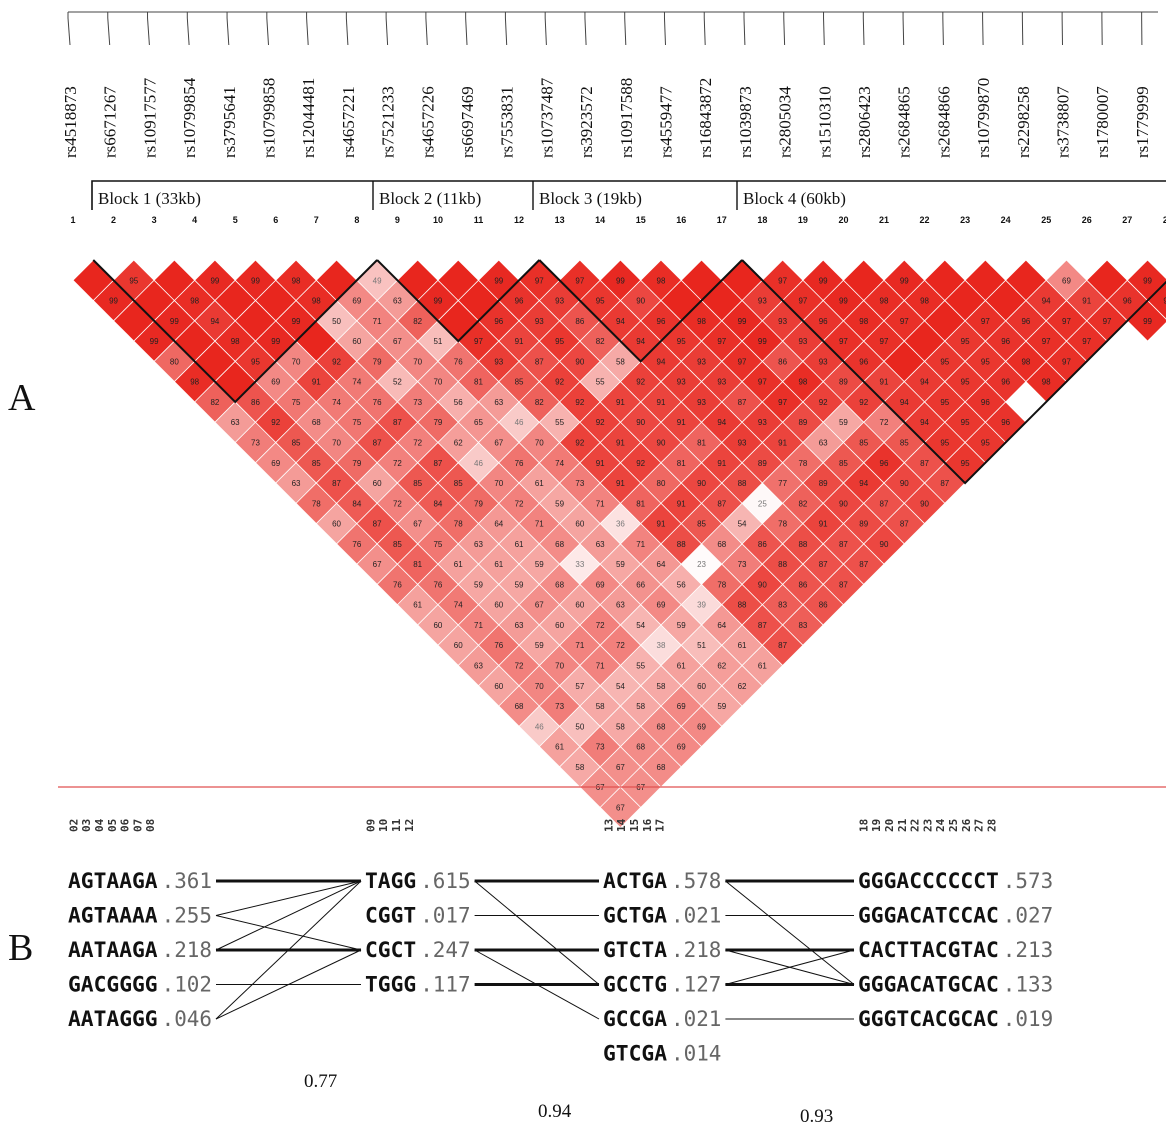 The width and height of the screenshot is (1166, 1132). Describe the element at coordinates (458, 524) in the screenshot. I see `ld-value: 78` at that location.